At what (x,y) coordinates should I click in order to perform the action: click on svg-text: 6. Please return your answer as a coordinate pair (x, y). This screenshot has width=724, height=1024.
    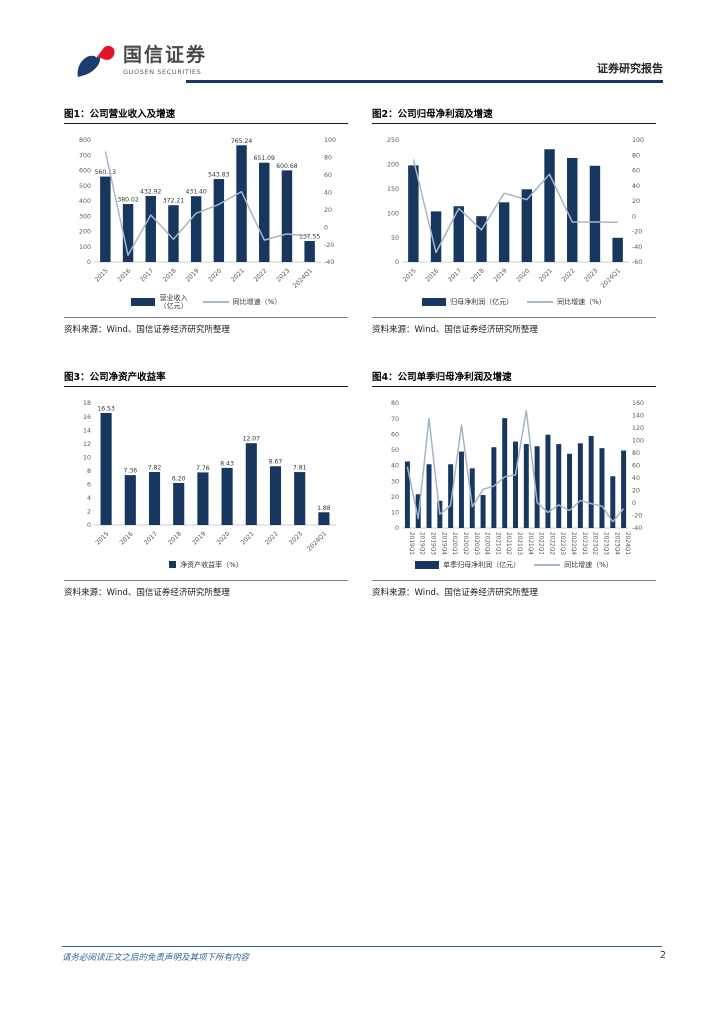
    Looking at the image, I should click on (89, 485).